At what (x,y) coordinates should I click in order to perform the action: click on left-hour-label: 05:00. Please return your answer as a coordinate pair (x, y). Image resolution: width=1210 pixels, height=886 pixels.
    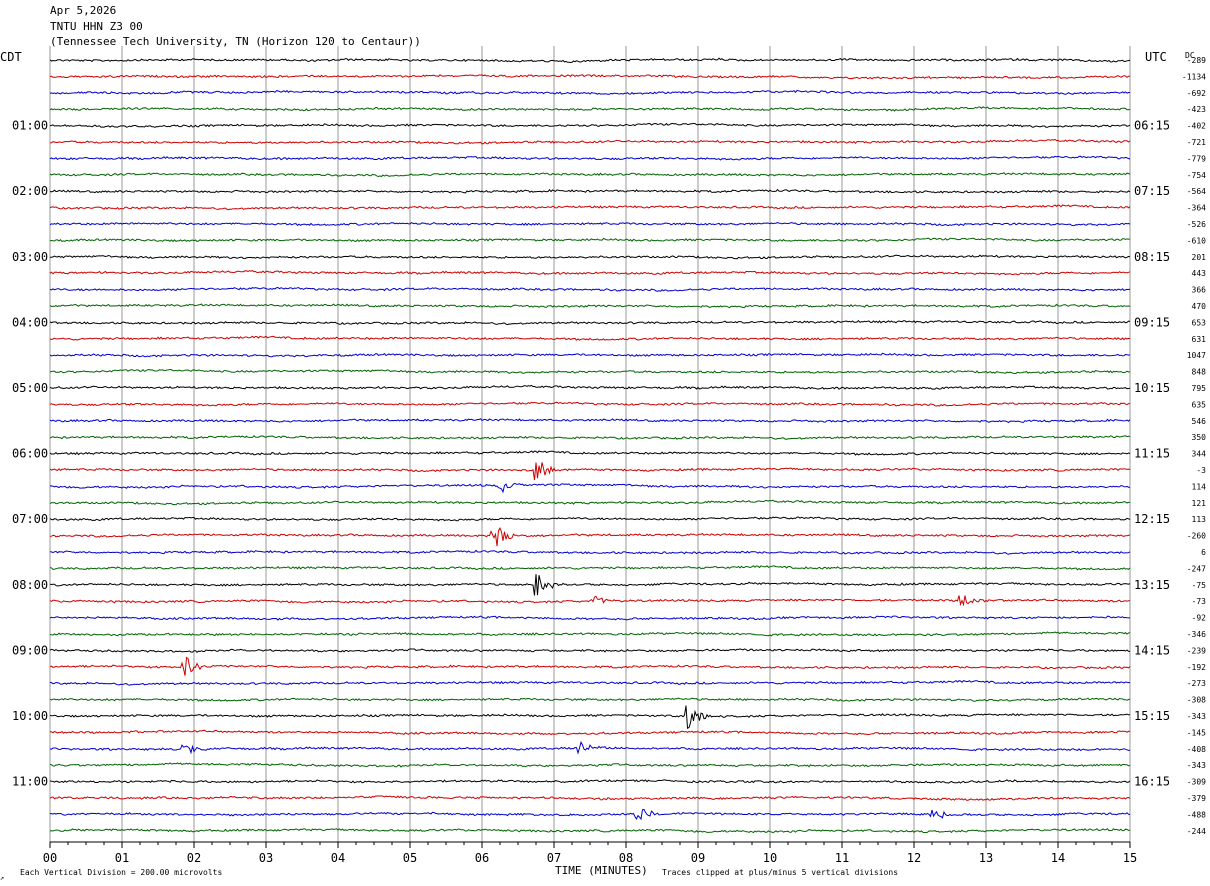
    Looking at the image, I should click on (30, 388).